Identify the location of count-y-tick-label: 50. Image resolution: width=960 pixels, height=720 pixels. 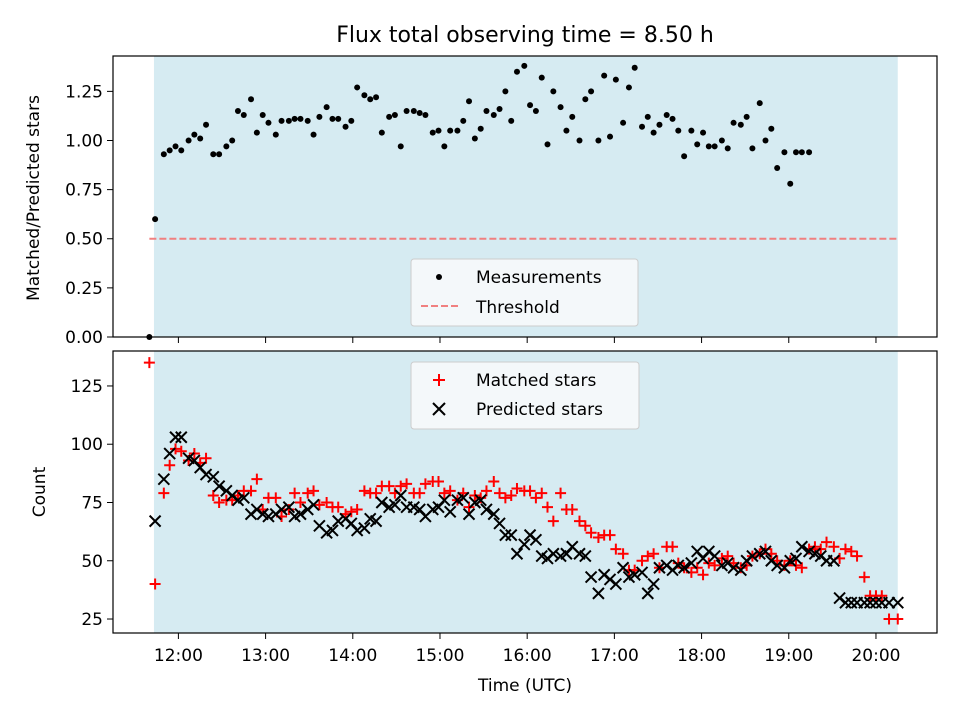
(92, 562).